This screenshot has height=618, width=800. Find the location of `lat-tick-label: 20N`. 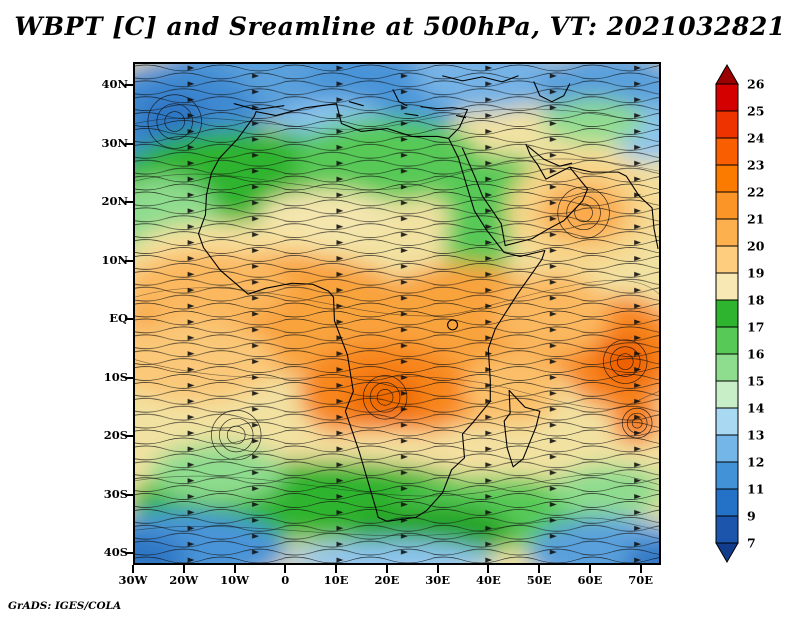

lat-tick-label: 20N is located at coordinates (114, 201).